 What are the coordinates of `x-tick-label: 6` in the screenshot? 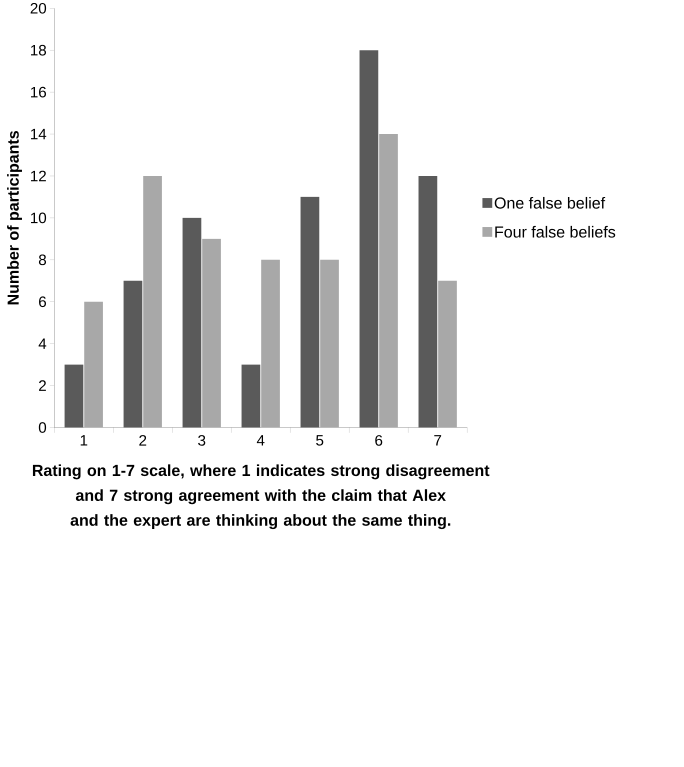 It's located at (378, 440).